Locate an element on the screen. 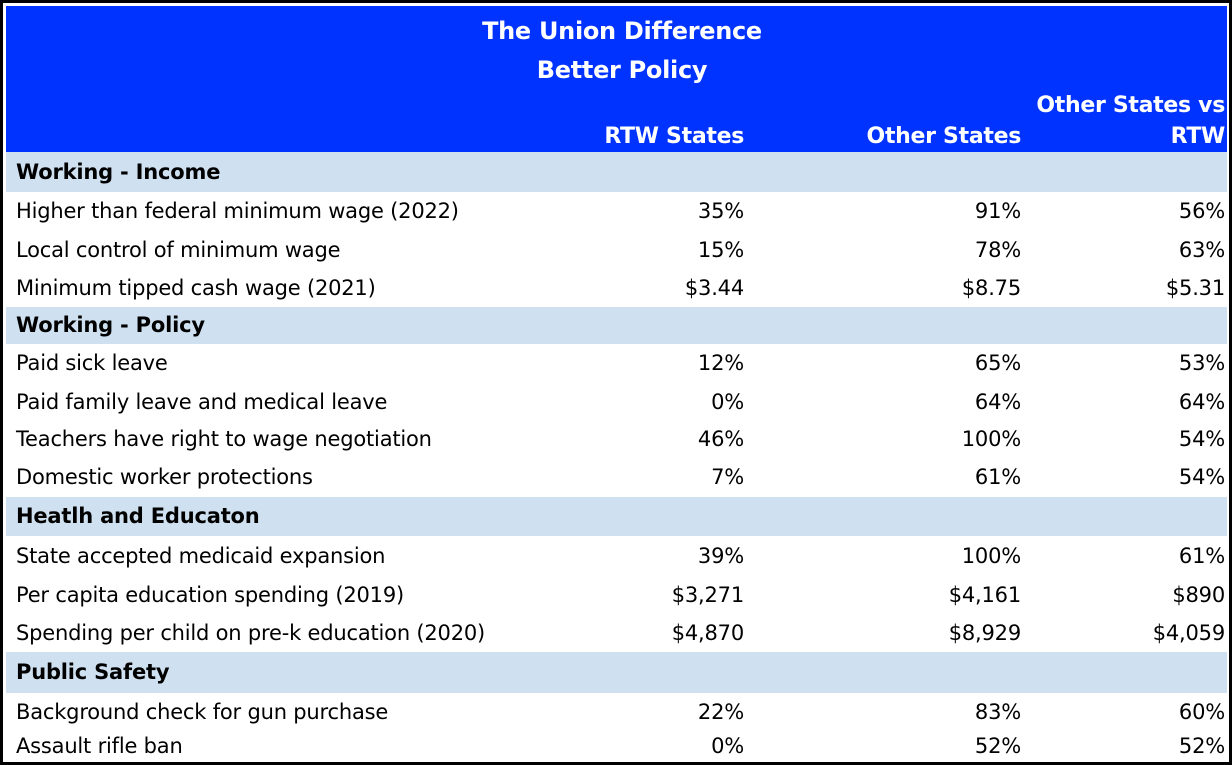  section-label: Working - Income is located at coordinates (118, 172).